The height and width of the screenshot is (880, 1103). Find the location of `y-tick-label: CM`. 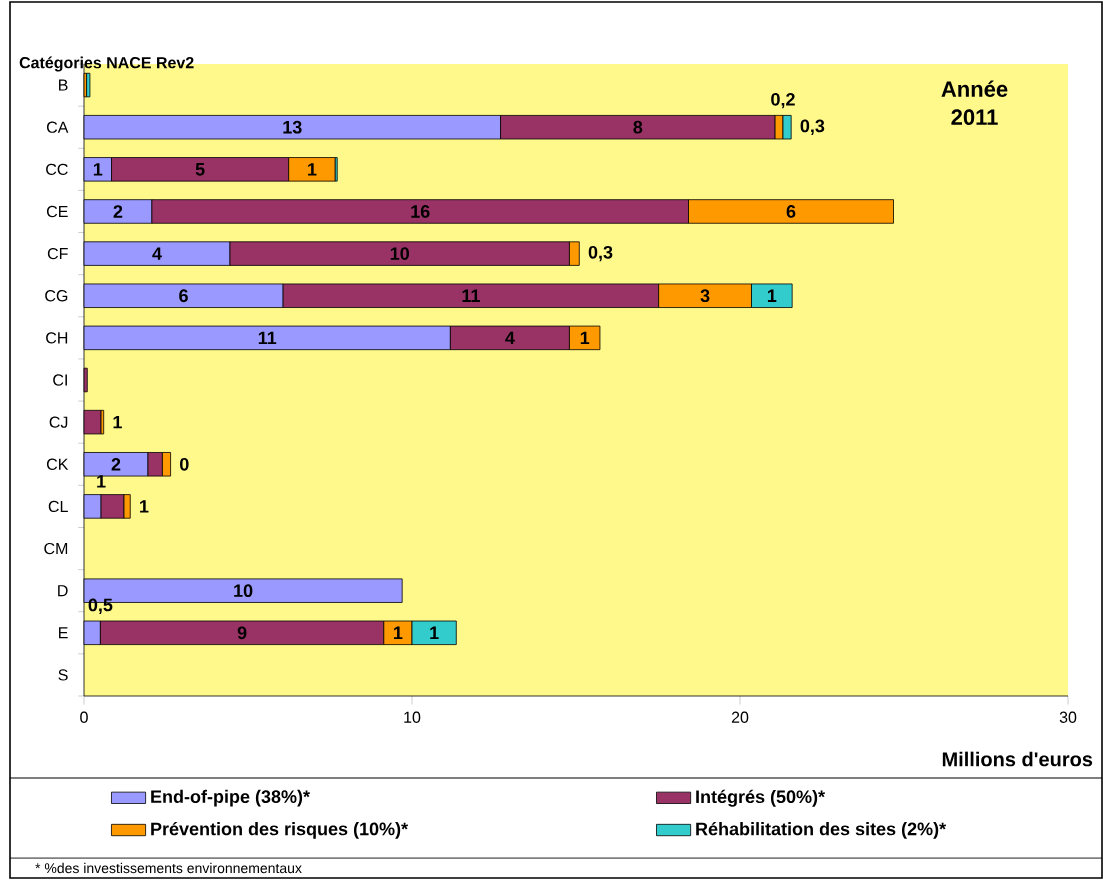

y-tick-label: CM is located at coordinates (56, 548).